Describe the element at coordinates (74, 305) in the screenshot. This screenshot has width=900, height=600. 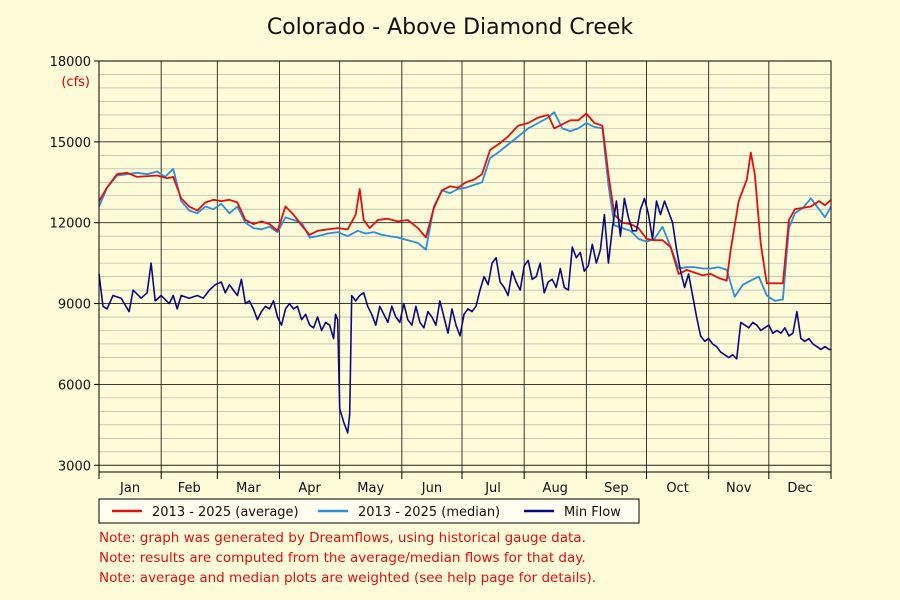
I see `y-tick-label: 9000` at that location.